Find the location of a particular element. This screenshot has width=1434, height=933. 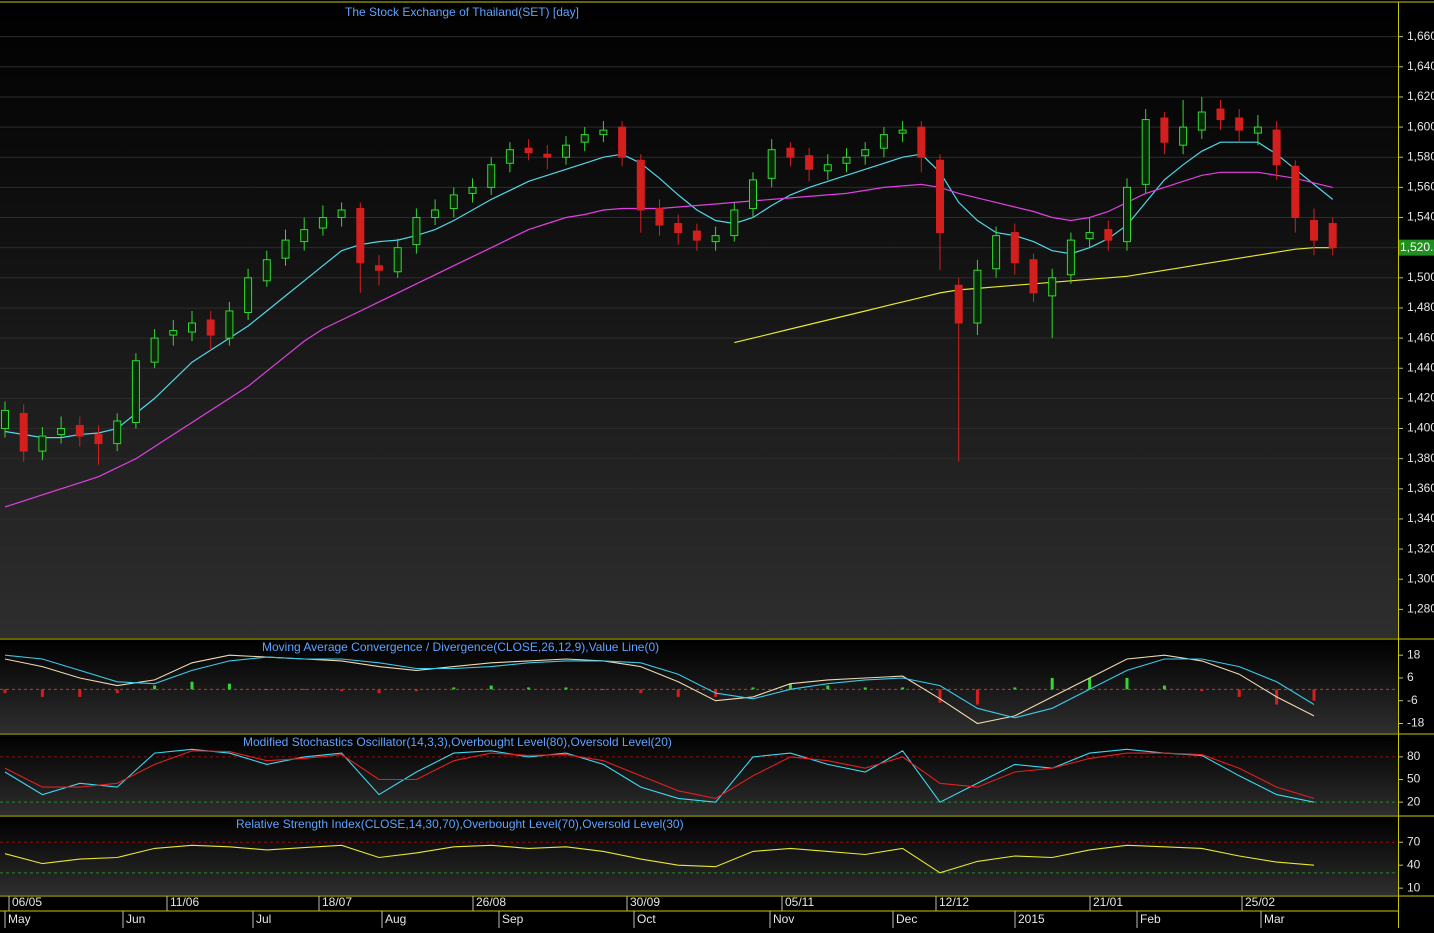

y-tick-label: 70 is located at coordinates (1414, 841).